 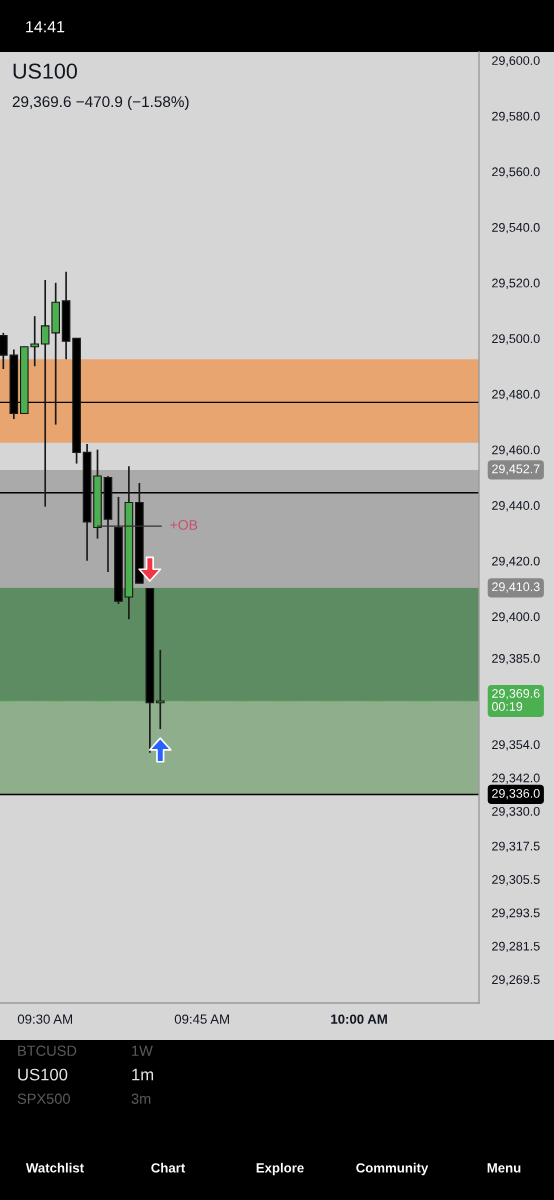 What do you see at coordinates (201, 1019) in the screenshot?
I see `x-tick-label: 09:45 AM` at bounding box center [201, 1019].